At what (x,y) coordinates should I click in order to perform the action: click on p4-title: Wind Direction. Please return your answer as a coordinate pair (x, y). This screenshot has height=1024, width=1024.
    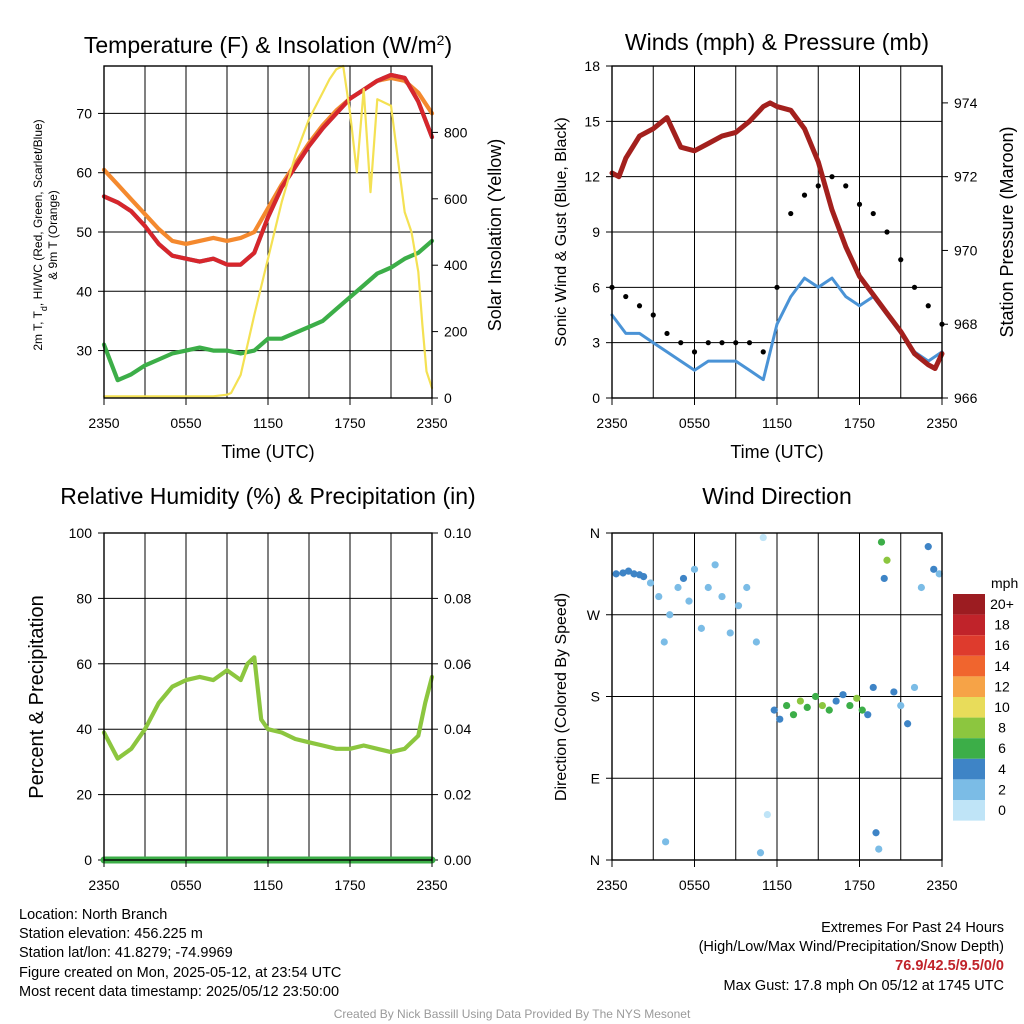
    Looking at the image, I should click on (777, 496).